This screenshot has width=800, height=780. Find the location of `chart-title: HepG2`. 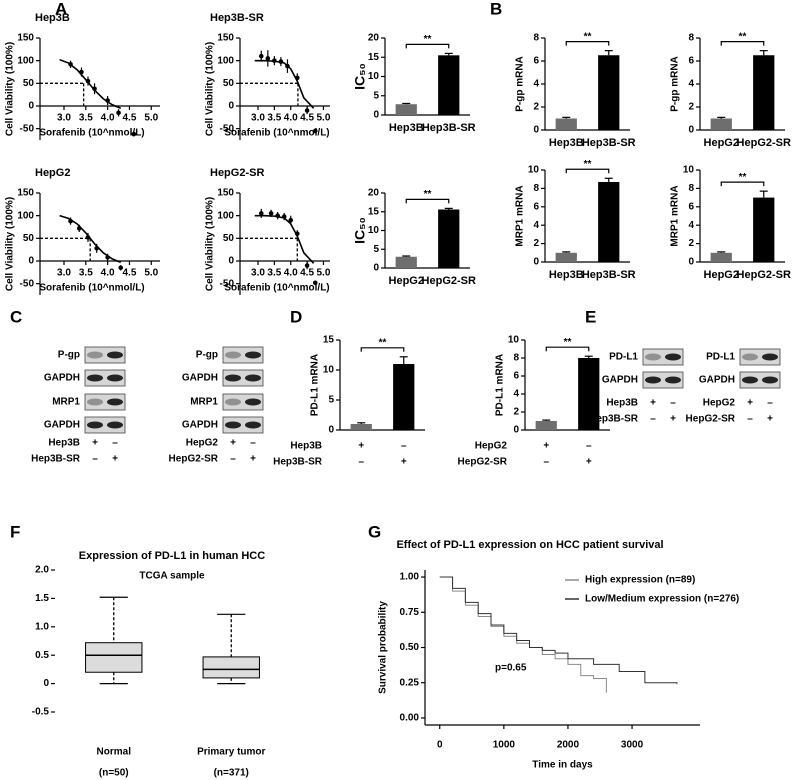

chart-title: HepG2 is located at coordinates (52, 173).